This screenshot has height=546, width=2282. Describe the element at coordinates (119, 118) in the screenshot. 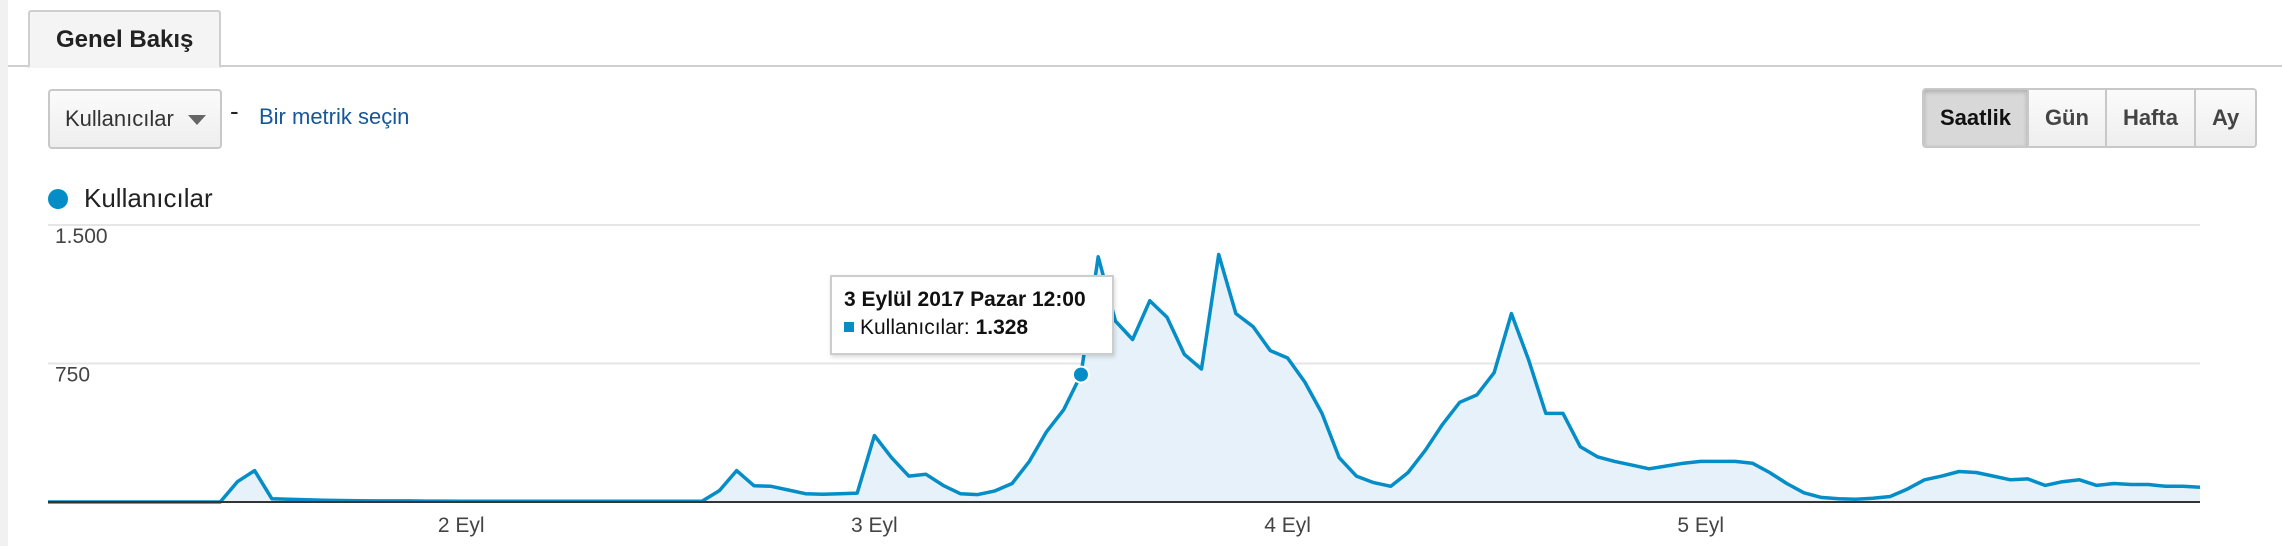

I see `metric-select-value: Kullanıcılar` at that location.